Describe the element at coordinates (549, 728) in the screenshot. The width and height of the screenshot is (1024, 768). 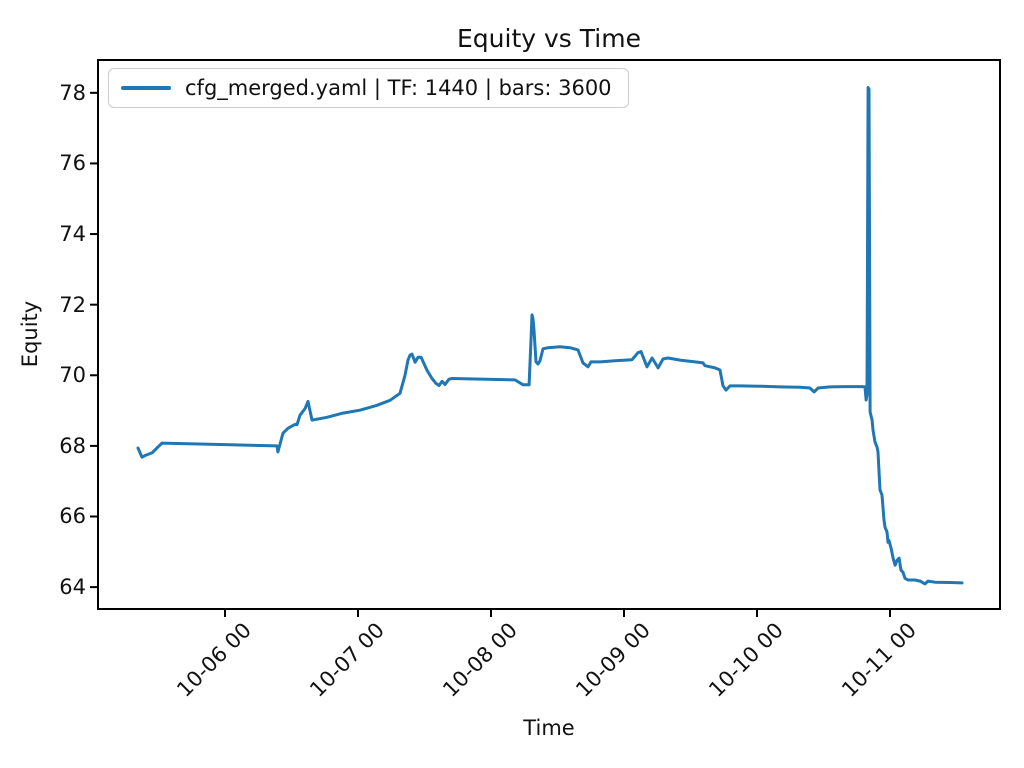
I see `x-axis-label: Time` at that location.